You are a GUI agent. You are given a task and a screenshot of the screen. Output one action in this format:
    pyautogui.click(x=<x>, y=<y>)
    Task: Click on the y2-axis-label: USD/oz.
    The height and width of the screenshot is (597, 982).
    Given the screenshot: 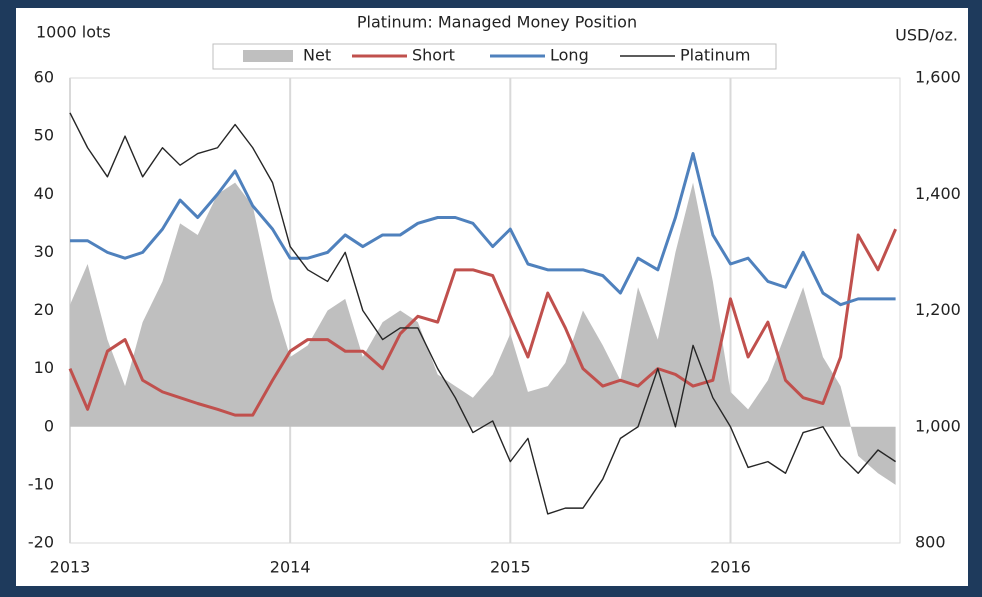 What is the action you would take?
    pyautogui.click(x=926, y=35)
    